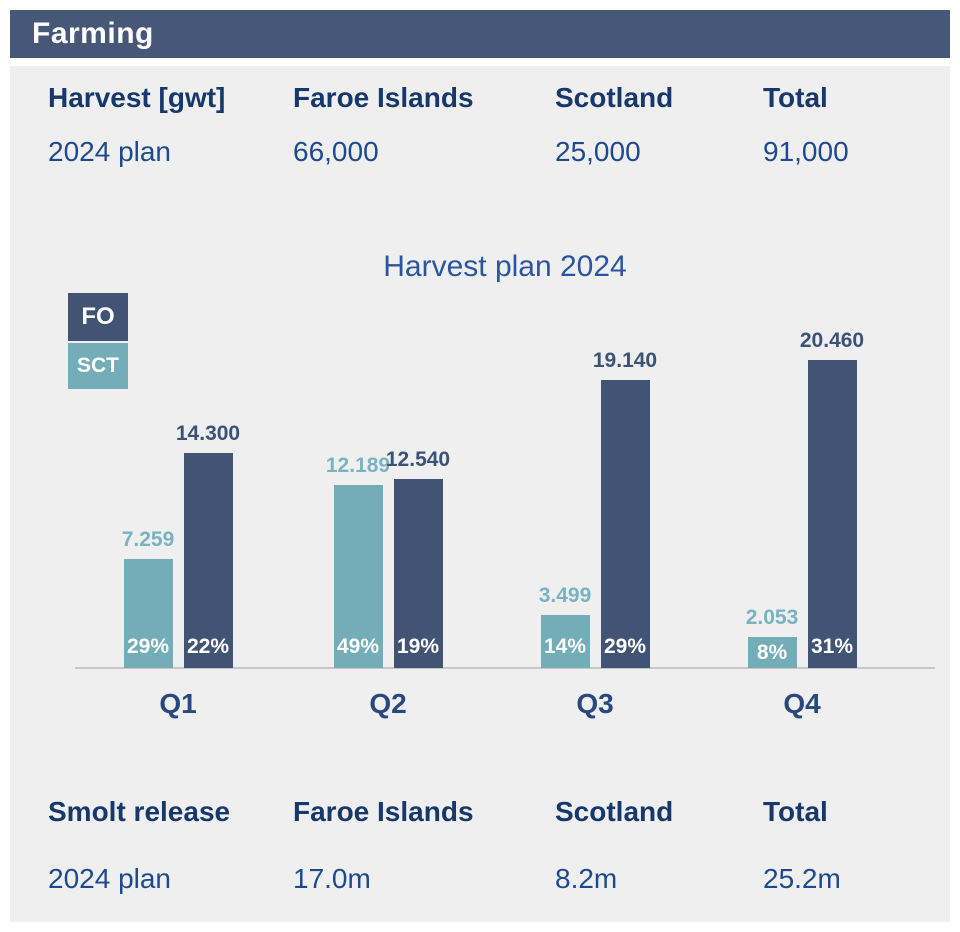  What do you see at coordinates (358, 465) in the screenshot?
I see `bar-value-label-sct-q2: 12.189` at bounding box center [358, 465].